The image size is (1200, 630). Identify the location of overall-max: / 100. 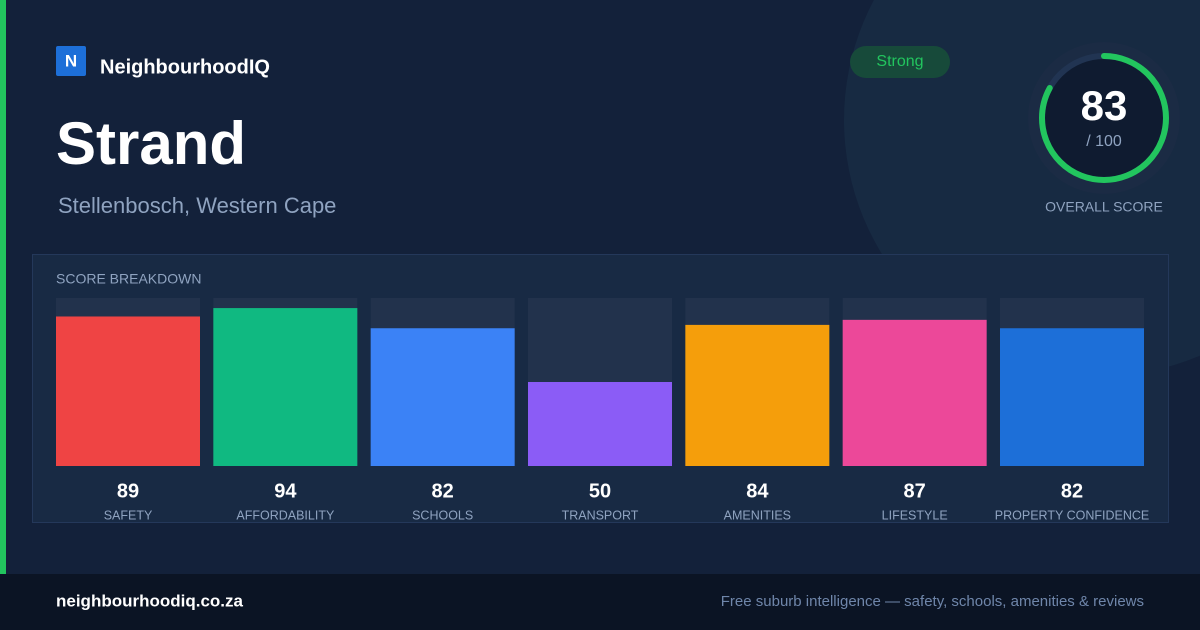
(1104, 141).